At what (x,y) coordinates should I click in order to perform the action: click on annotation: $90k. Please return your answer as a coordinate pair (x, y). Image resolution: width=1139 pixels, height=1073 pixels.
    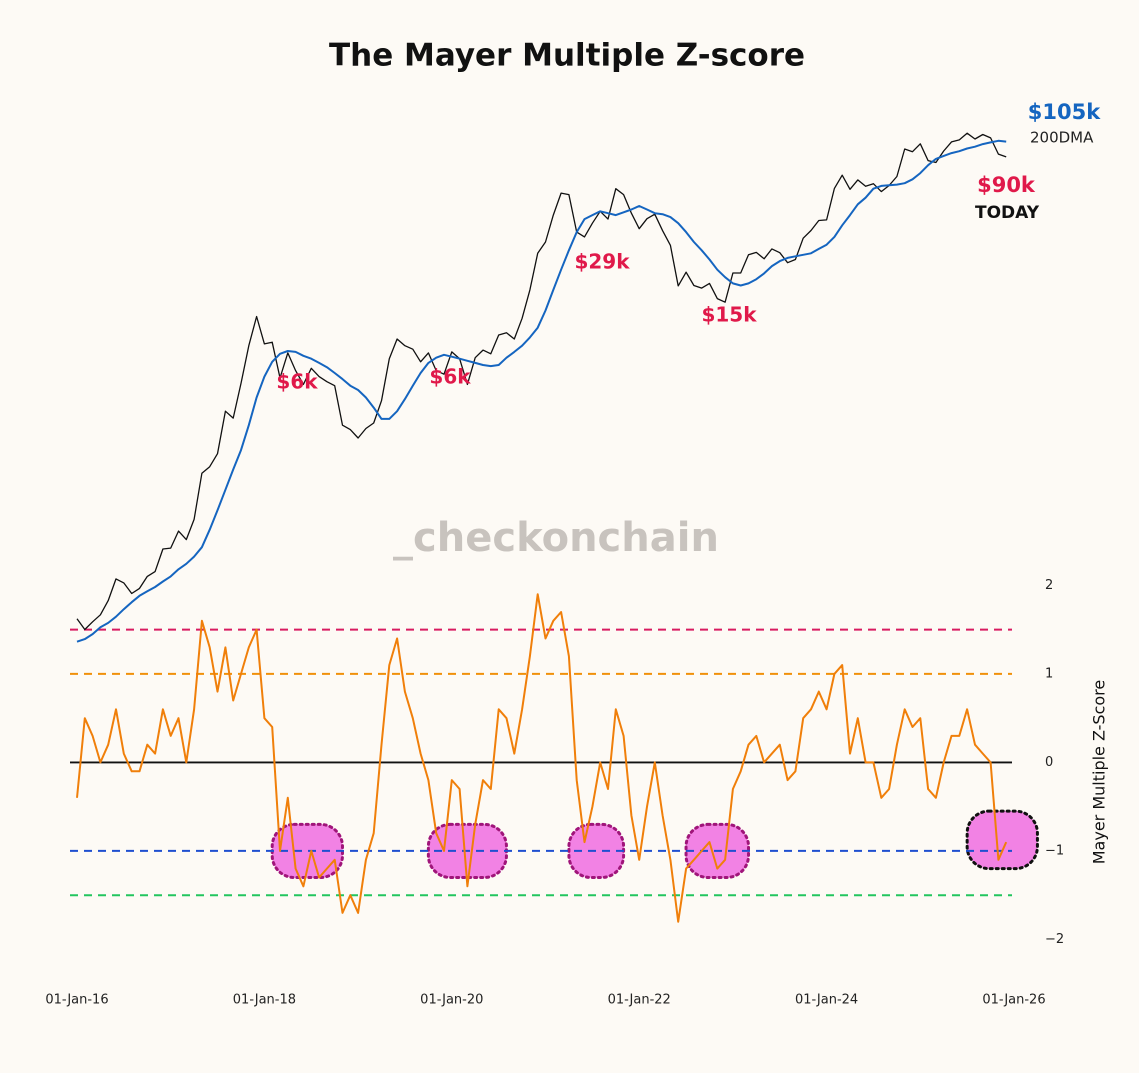
    Looking at the image, I should click on (1006, 185).